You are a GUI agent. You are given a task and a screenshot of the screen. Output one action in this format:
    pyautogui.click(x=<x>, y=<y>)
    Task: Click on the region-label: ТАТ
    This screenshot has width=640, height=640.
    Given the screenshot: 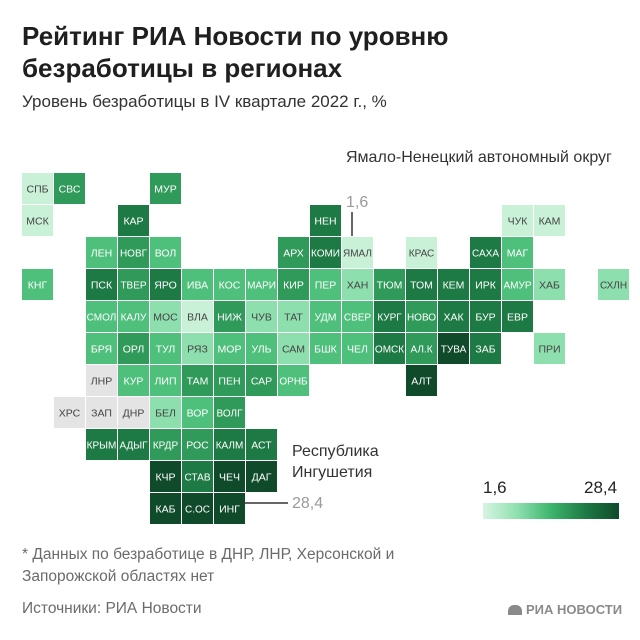 What is the action you would take?
    pyautogui.click(x=293, y=318)
    